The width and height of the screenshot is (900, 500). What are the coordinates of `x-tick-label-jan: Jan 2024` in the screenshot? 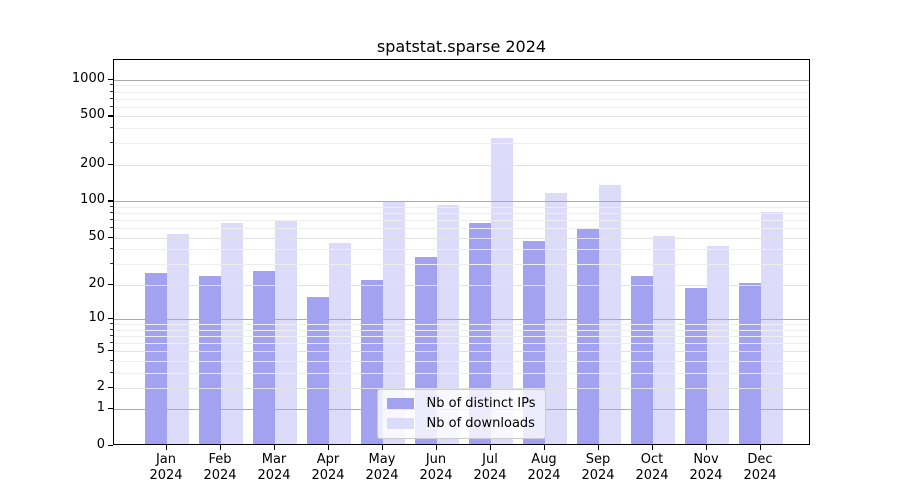 It's located at (166, 467).